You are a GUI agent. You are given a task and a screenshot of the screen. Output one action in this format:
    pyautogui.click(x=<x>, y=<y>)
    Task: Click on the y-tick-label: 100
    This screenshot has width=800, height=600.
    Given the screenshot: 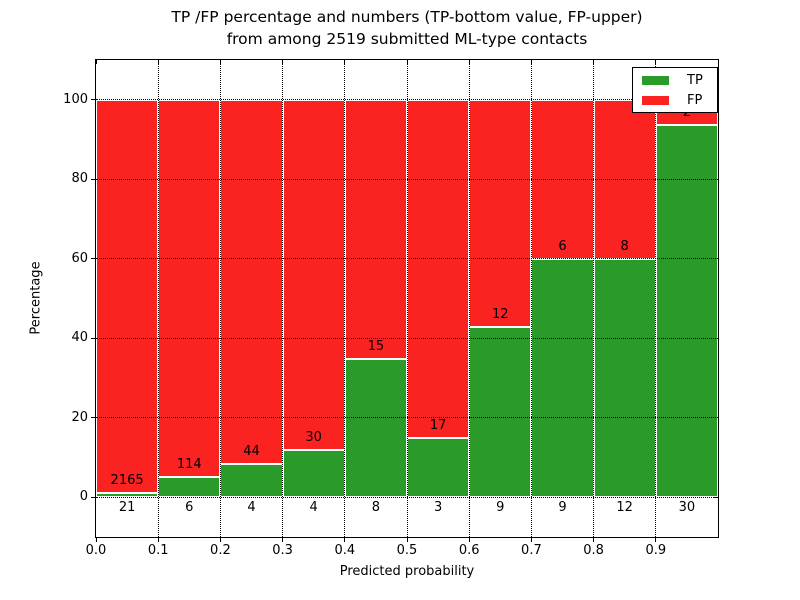 What is the action you would take?
    pyautogui.click(x=75, y=99)
    